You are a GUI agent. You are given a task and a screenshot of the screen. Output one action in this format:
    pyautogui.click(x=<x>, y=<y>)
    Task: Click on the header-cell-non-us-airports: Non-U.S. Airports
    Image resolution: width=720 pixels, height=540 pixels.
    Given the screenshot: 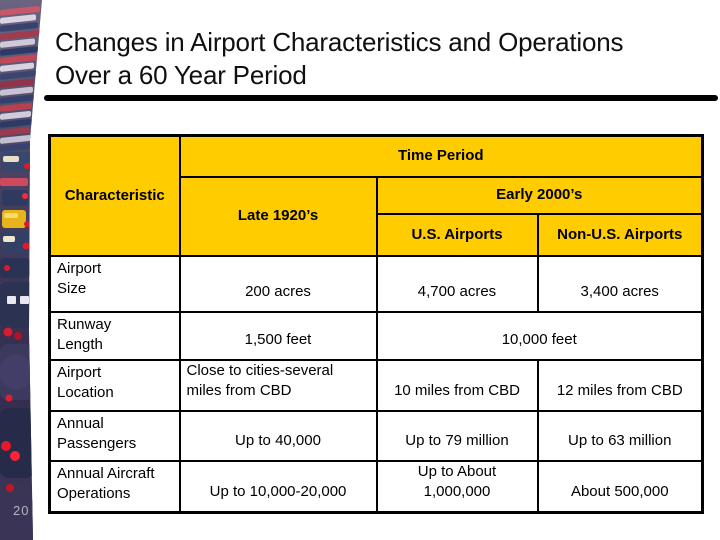 What is the action you would take?
    pyautogui.click(x=620, y=234)
    